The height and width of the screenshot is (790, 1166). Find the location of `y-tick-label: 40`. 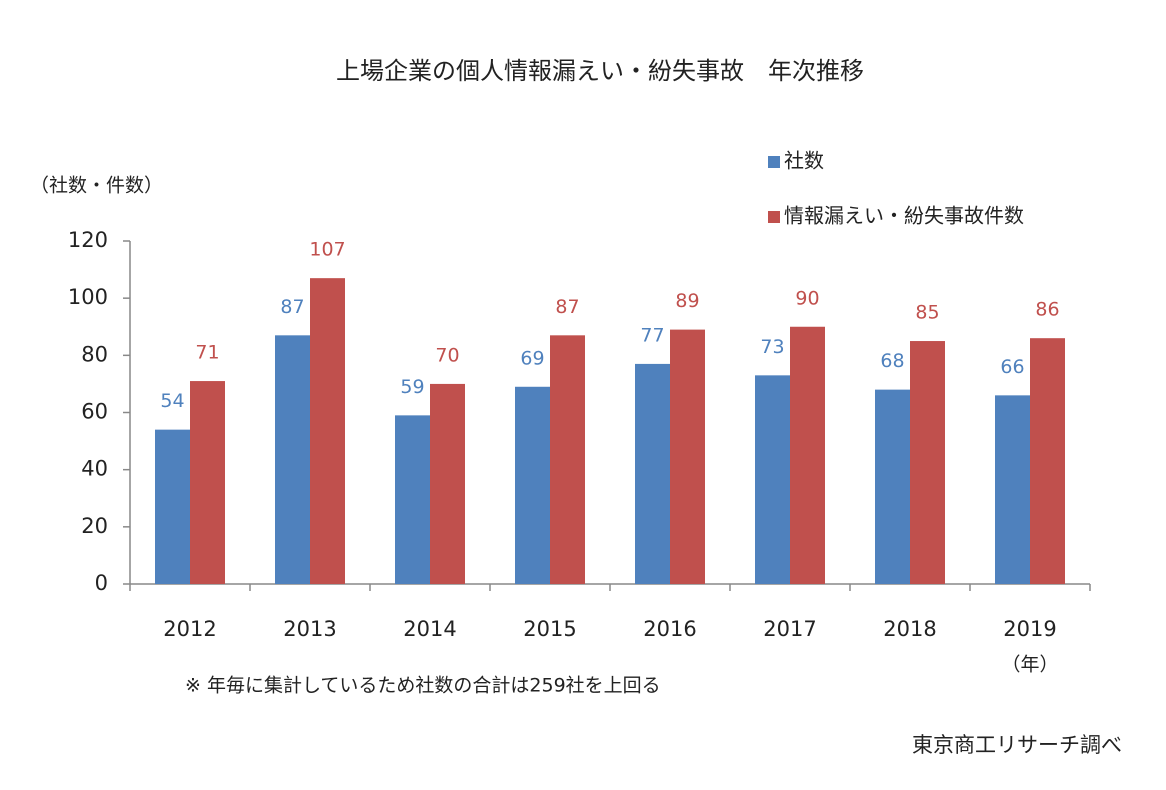

y-tick-label: 40 is located at coordinates (94, 469).